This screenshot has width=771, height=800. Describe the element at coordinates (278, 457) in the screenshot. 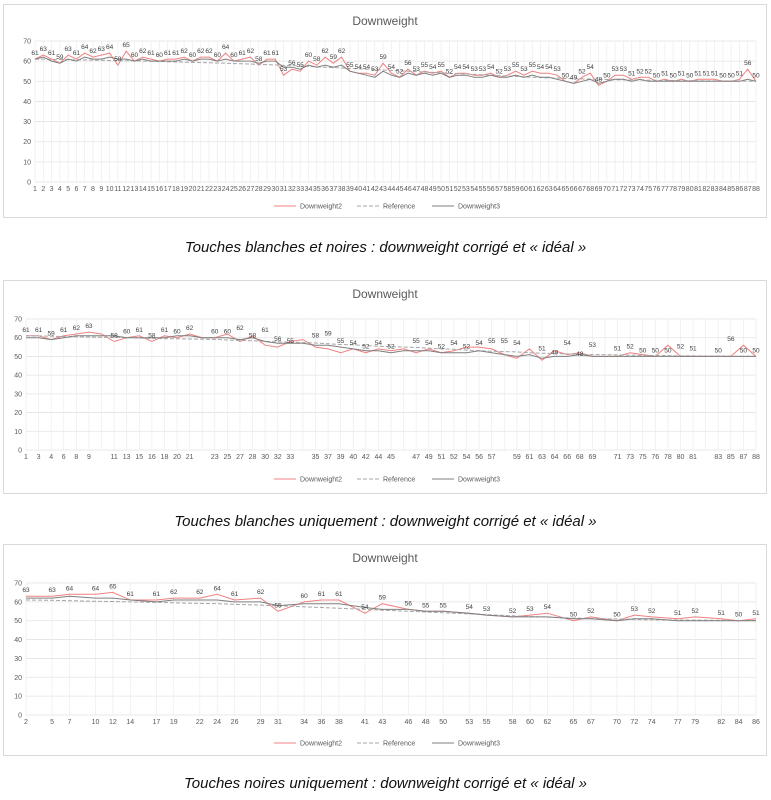

I see `x-tick-label: 32` at that location.